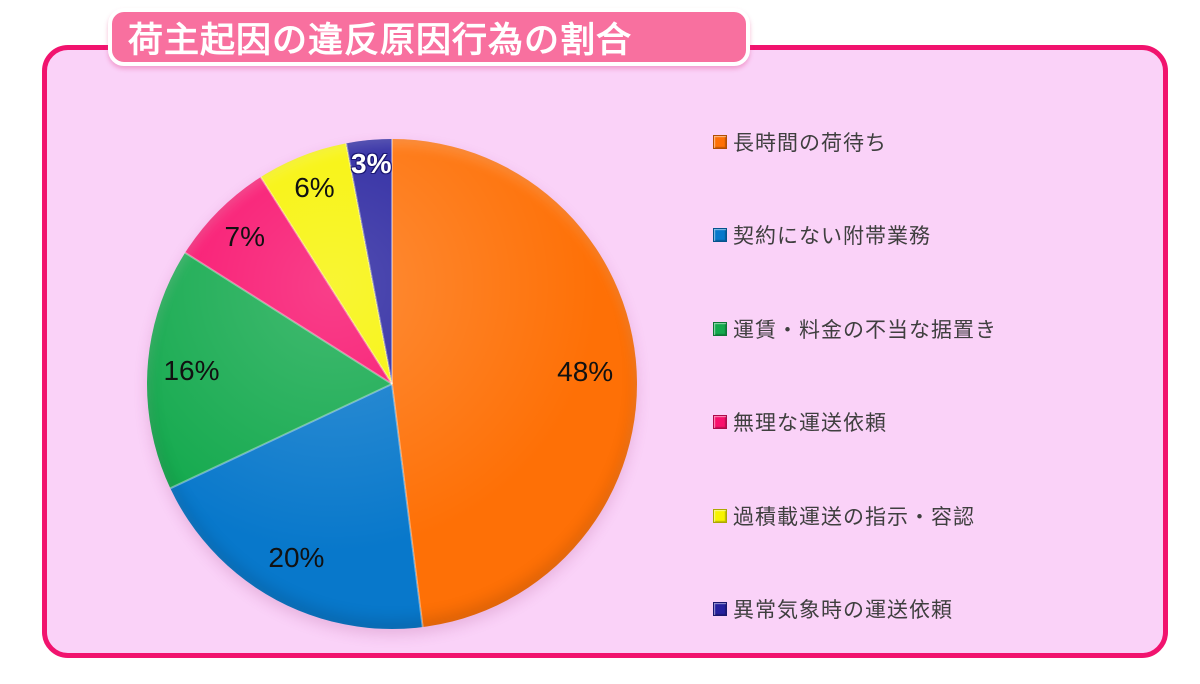 The width and height of the screenshot is (1200, 684). I want to click on title-banner: 荷主起因の違反原因行為の割合, so click(429, 37).